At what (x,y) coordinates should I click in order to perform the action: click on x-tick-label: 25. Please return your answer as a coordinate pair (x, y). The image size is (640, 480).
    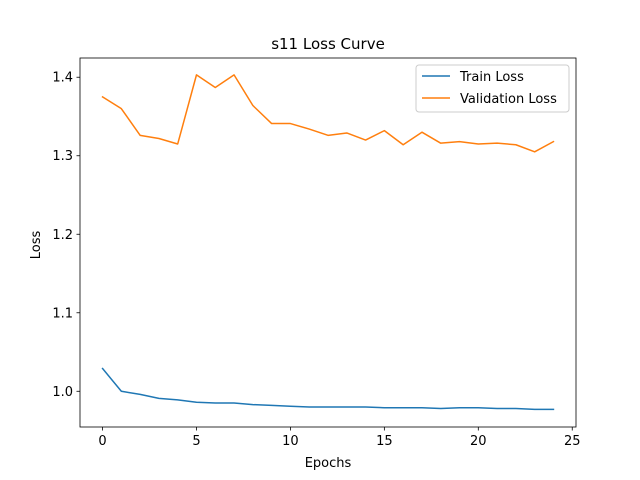
    Looking at the image, I should click on (572, 441).